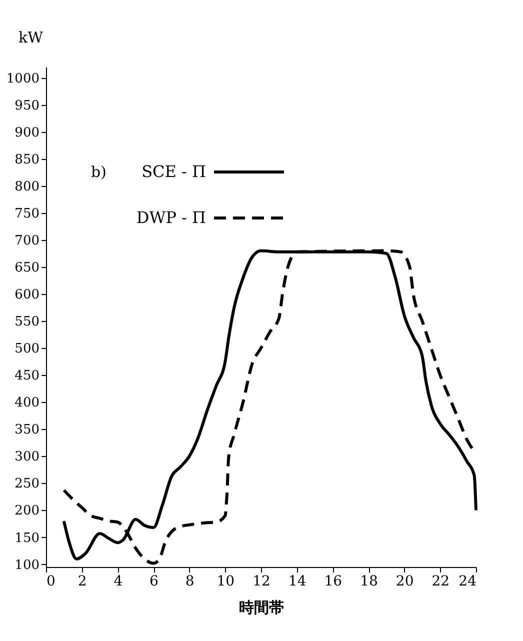 This screenshot has width=523, height=641. I want to click on y-tick-label: 850, so click(27, 160).